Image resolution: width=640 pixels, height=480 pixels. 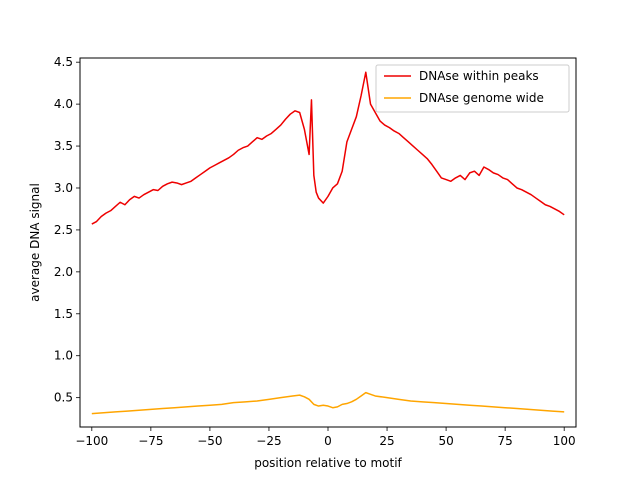 What do you see at coordinates (328, 463) in the screenshot?
I see `x-axis-label: position relative to motif` at bounding box center [328, 463].